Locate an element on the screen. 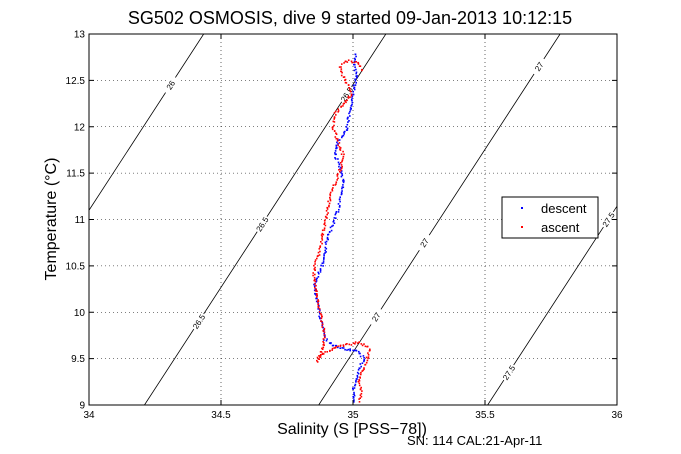  legend-label-descent: descent is located at coordinates (564, 208).